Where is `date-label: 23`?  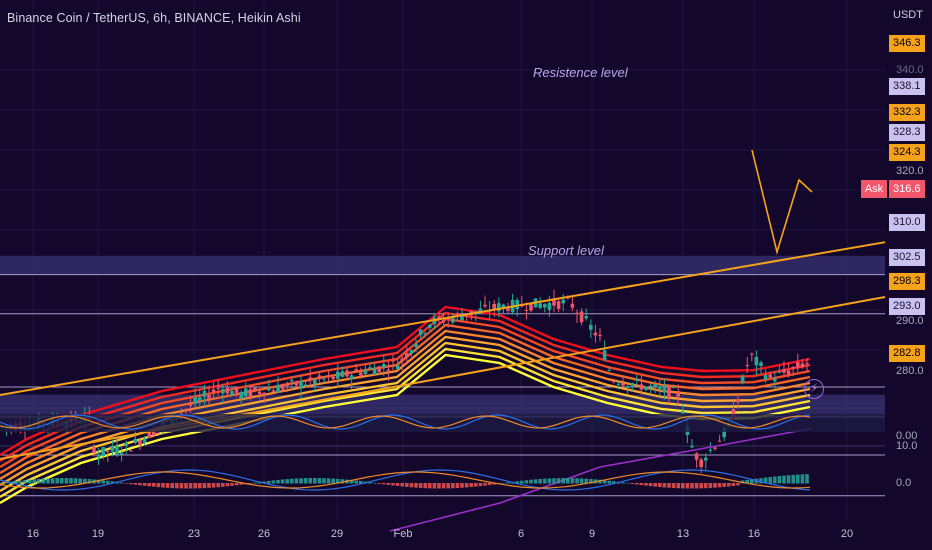
date-label: 23 is located at coordinates (194, 534).